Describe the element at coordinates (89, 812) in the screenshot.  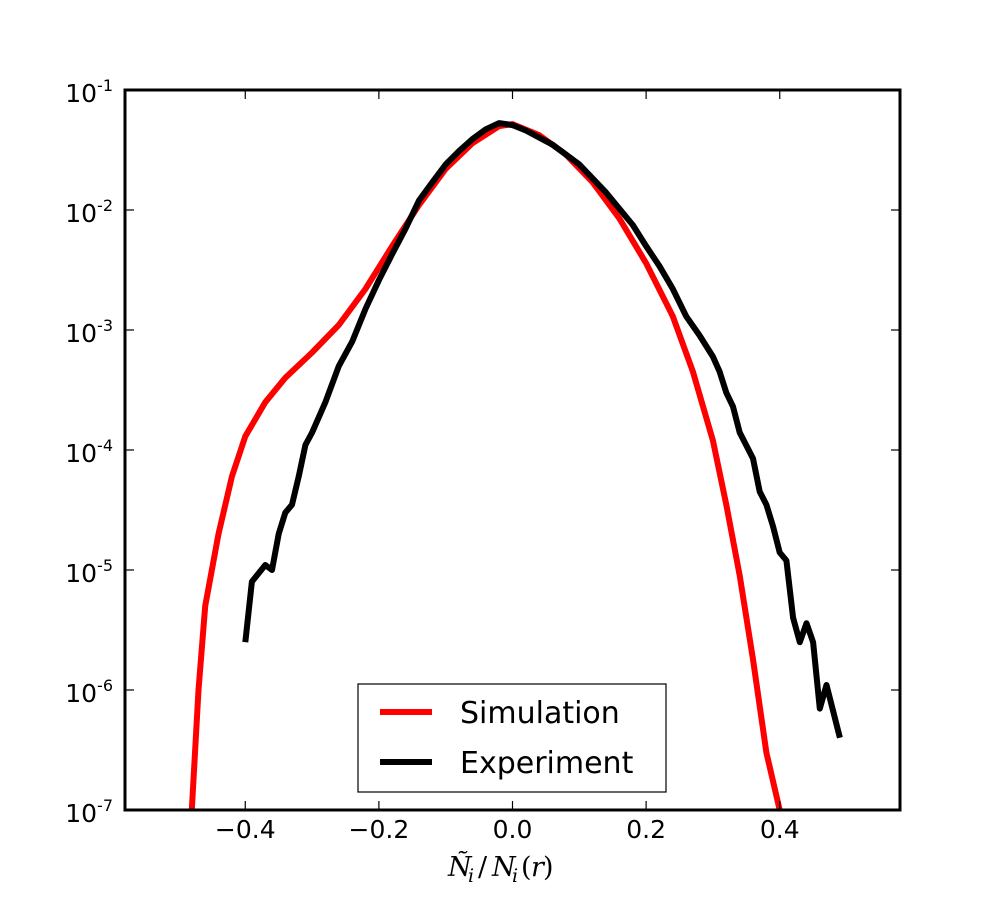
I see `y-tick-label-6: 10⁻⁷` at that location.